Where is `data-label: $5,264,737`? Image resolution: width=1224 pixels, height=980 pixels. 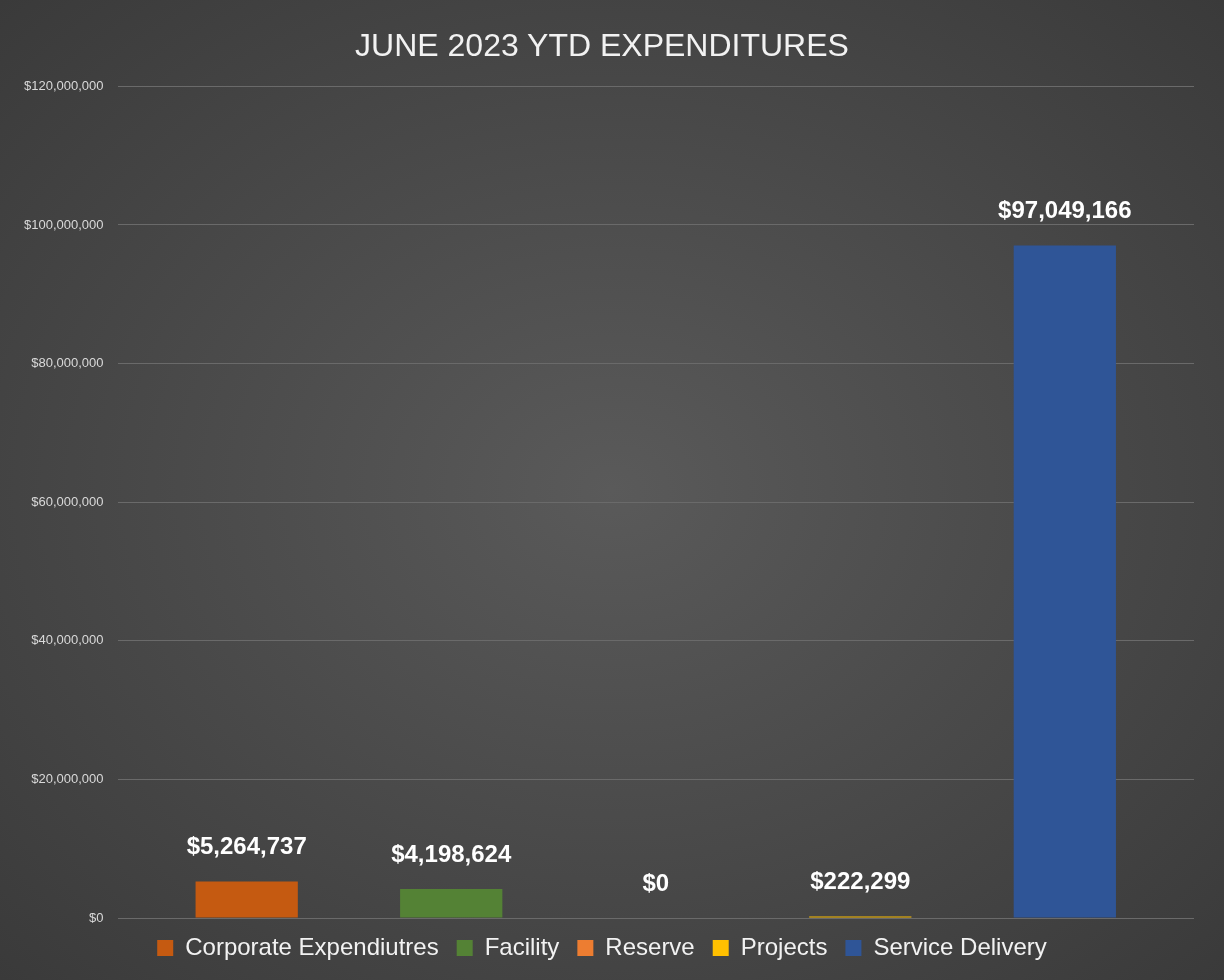
data-label: $5,264,737 is located at coordinates (246, 846).